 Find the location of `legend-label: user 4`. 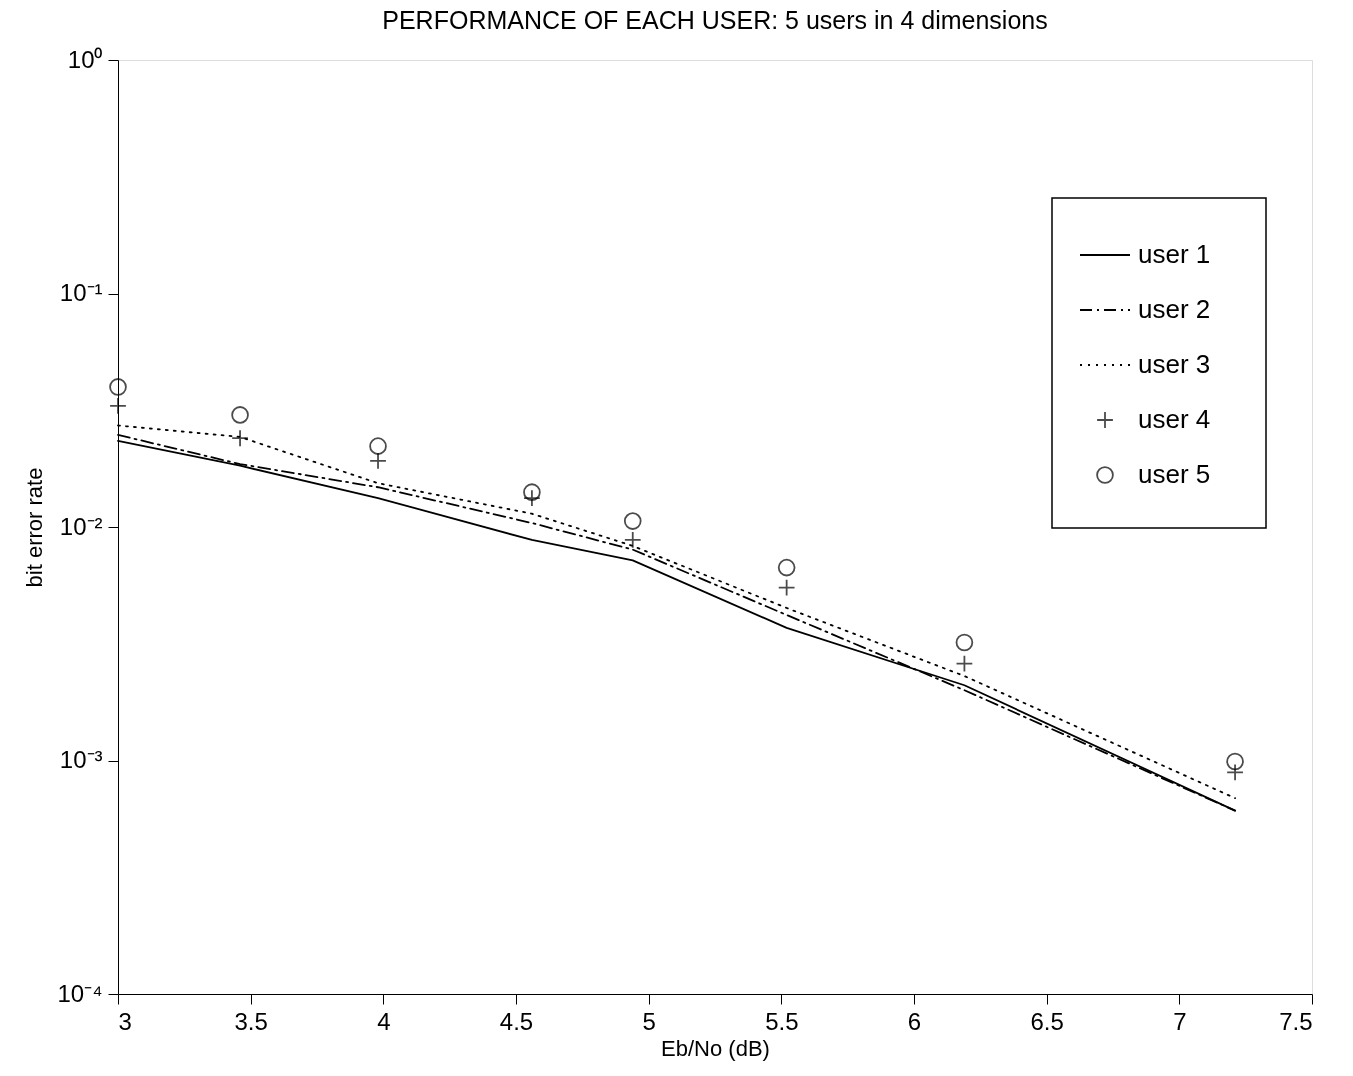

legend-label: user 4 is located at coordinates (1174, 419).